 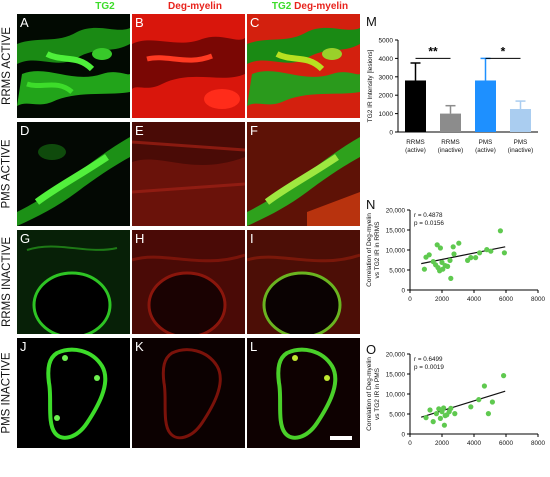 What do you see at coordinates (73, 181) in the screenshot?
I see `micrograph-d-image` at bounding box center [73, 181].